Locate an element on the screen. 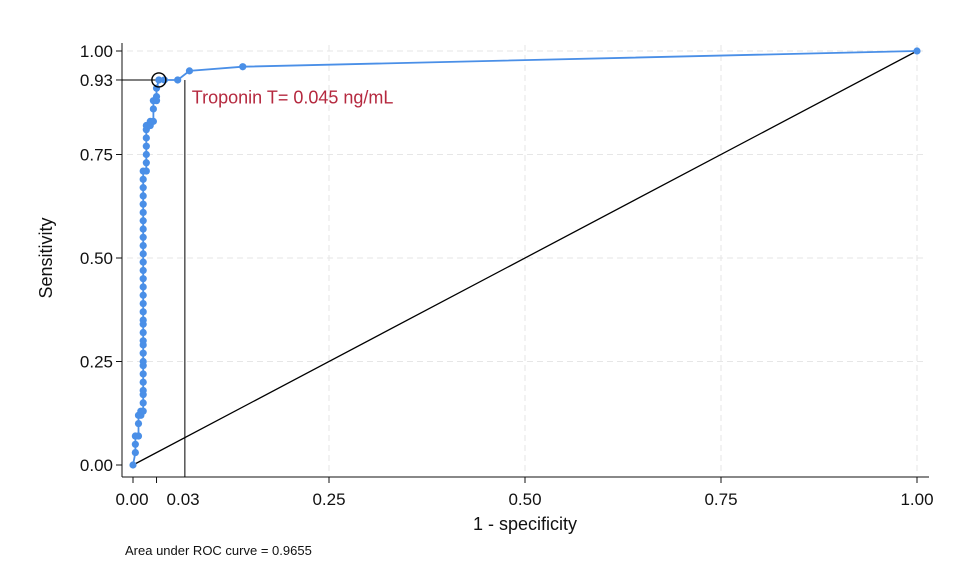 This screenshot has height=565, width=954. y-tick-label: 0.50 is located at coordinates (96, 258).